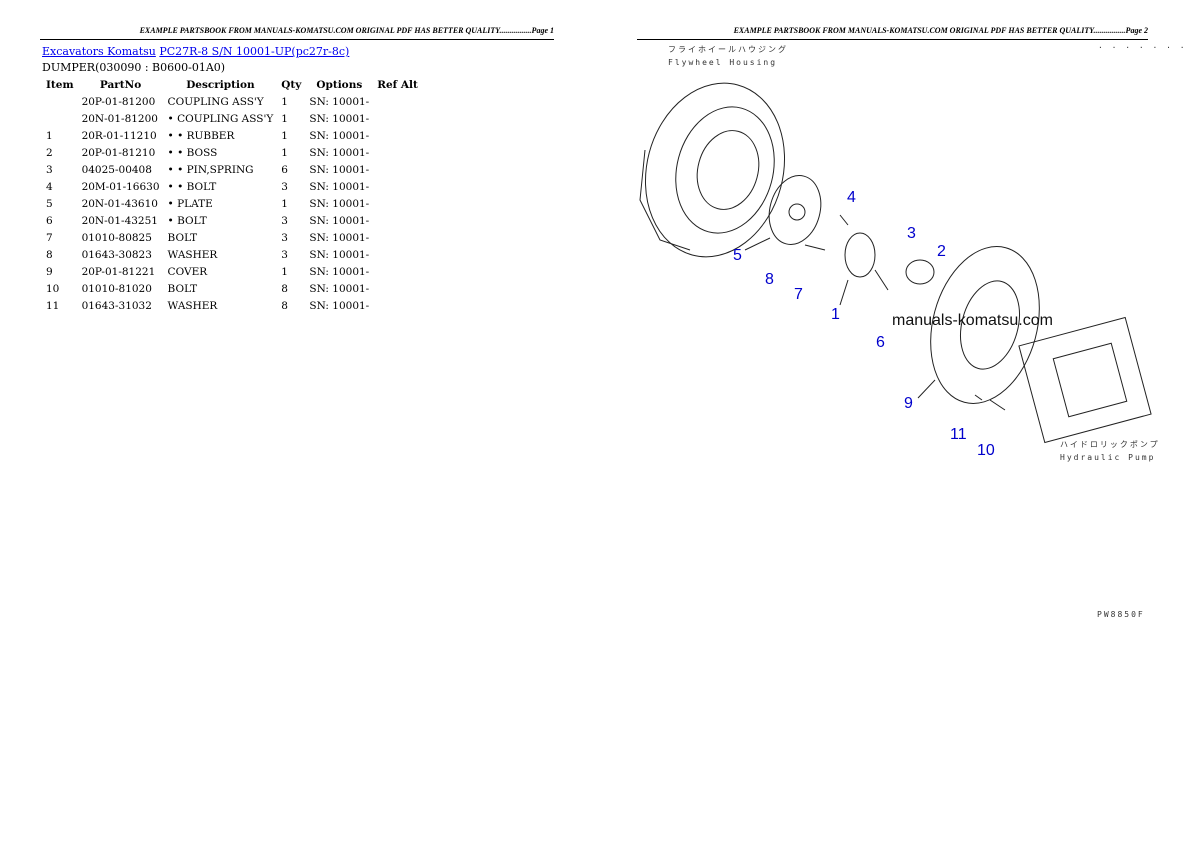  I want to click on table-row: 6 20N-01-43251 • BOLT 3 SN: 10001-, so click(232, 220).